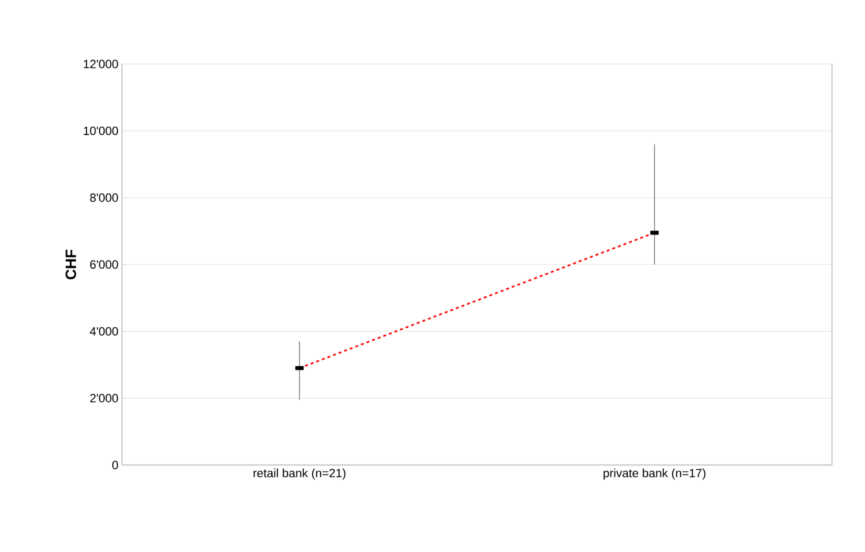  Describe the element at coordinates (104, 398) in the screenshot. I see `y-tick-label: 2'000` at that location.